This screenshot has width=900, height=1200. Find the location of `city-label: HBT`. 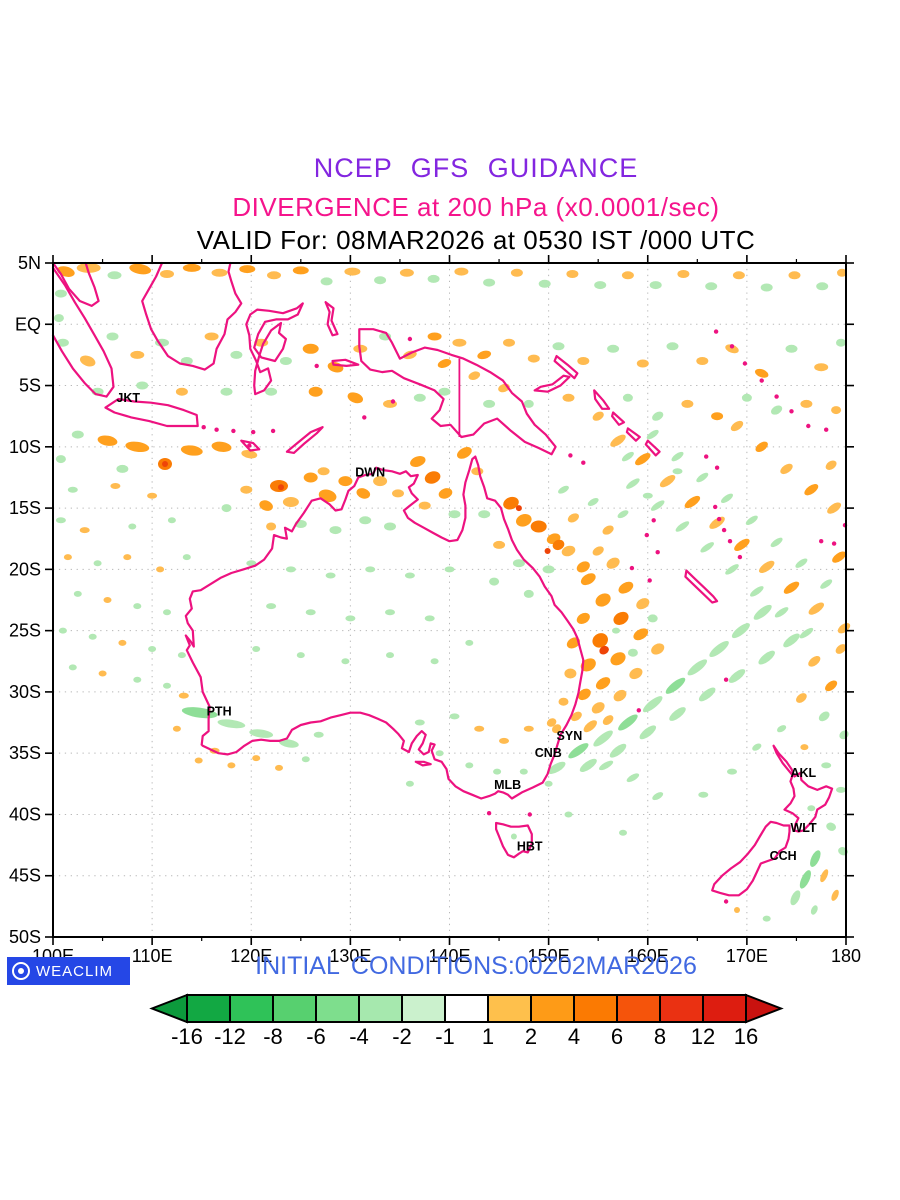

city-label: HBT is located at coordinates (530, 846).